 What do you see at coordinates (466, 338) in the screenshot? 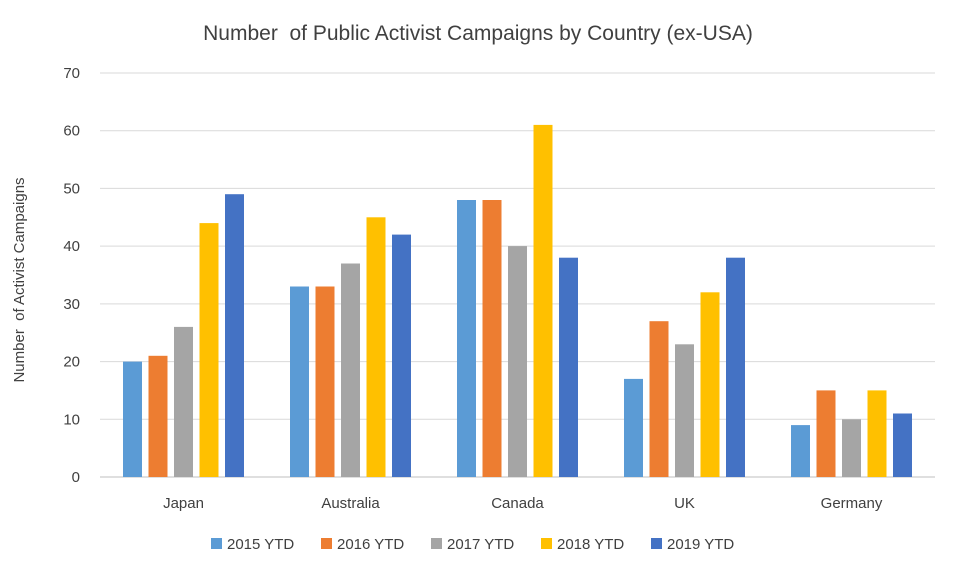
I see `bar-canada-2015-ytd` at bounding box center [466, 338].